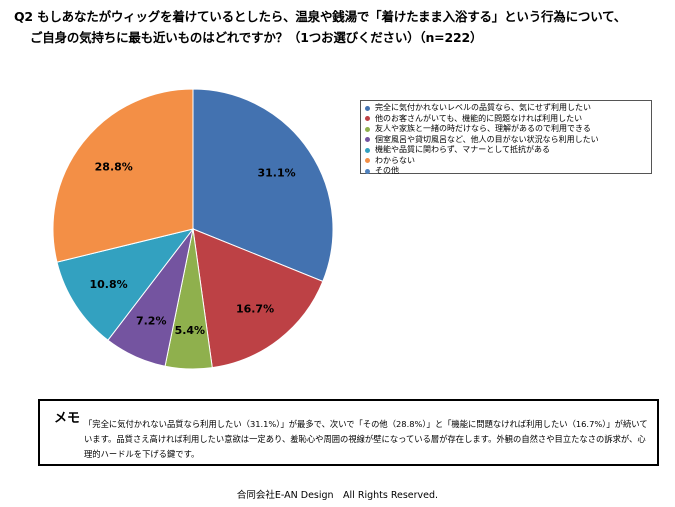 Image resolution: width=675 pixels, height=507 pixels. What do you see at coordinates (337, 495) in the screenshot?
I see `footer-copyright: 合同会社E-AN Design All Rights Reserved.` at bounding box center [337, 495].